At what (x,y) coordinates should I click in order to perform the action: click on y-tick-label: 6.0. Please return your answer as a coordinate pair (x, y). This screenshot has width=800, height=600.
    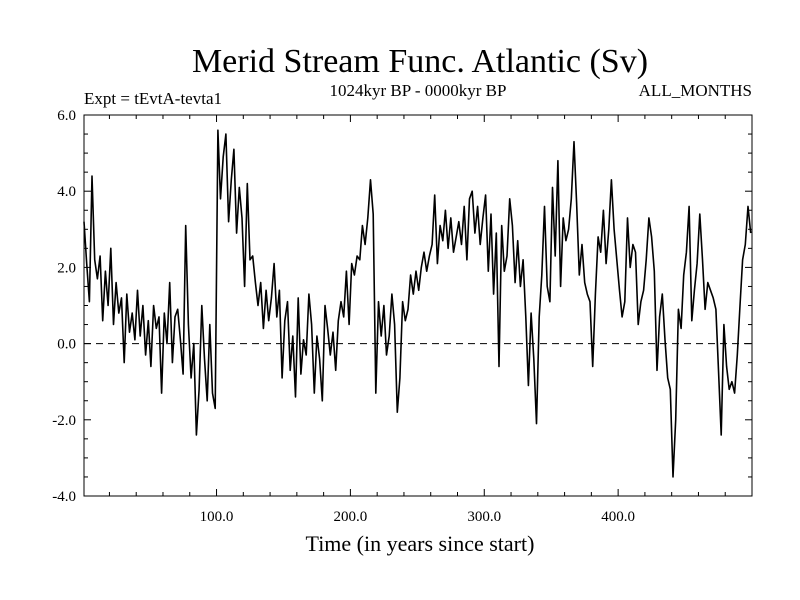
    Looking at the image, I should click on (66, 116).